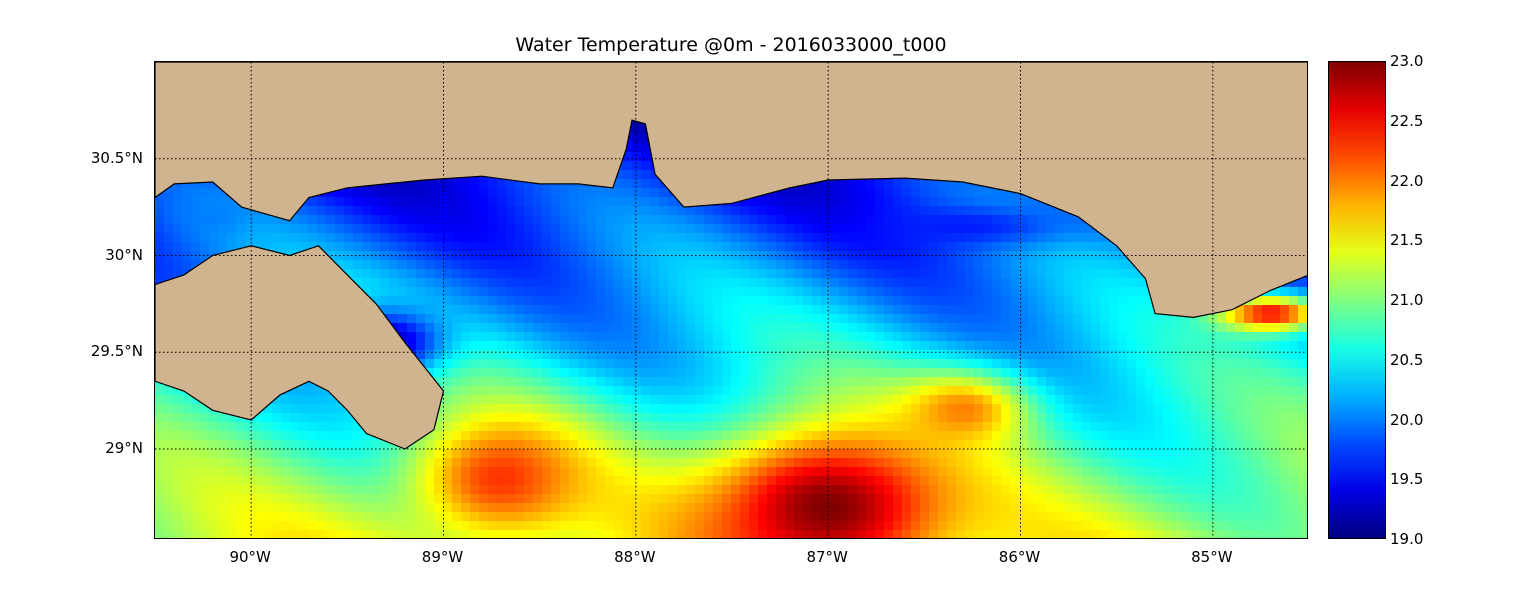  What do you see at coordinates (1019, 557) in the screenshot?
I see `longitude-tick-label: 86°W` at bounding box center [1019, 557].